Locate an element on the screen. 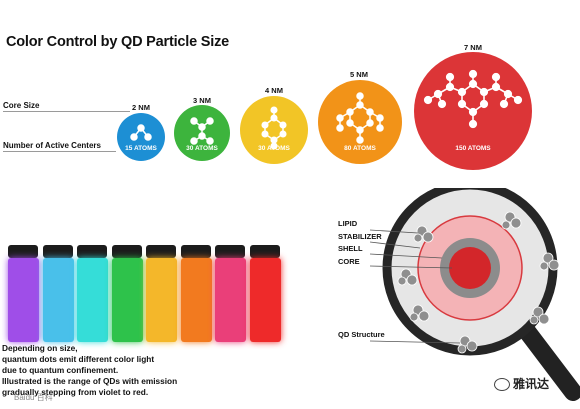 This screenshot has width=580, height=409. particle-size-label: 3 NM is located at coordinates (202, 100).